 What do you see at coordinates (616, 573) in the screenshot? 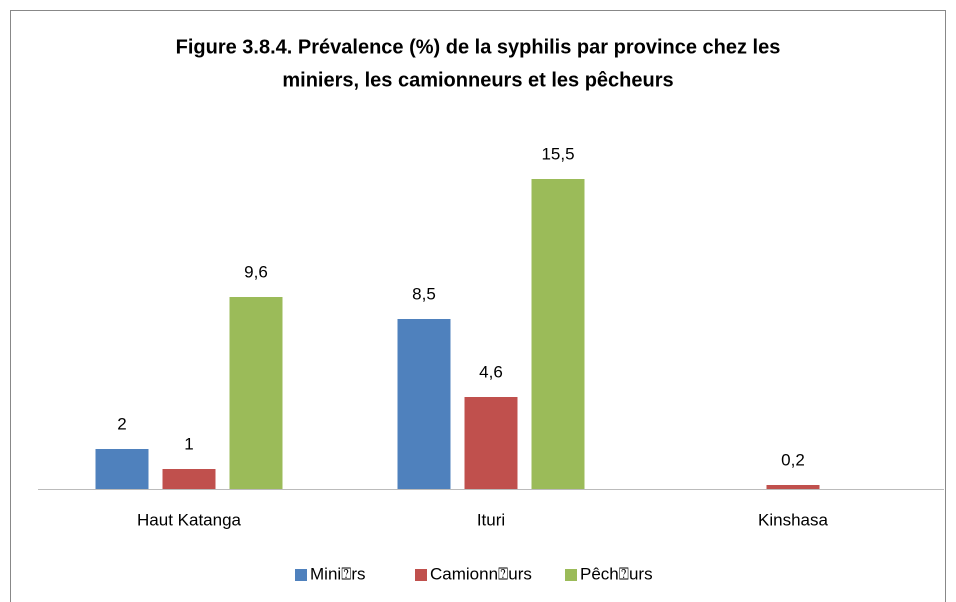
I see `legend-label: Pêch⍰urs` at bounding box center [616, 573].